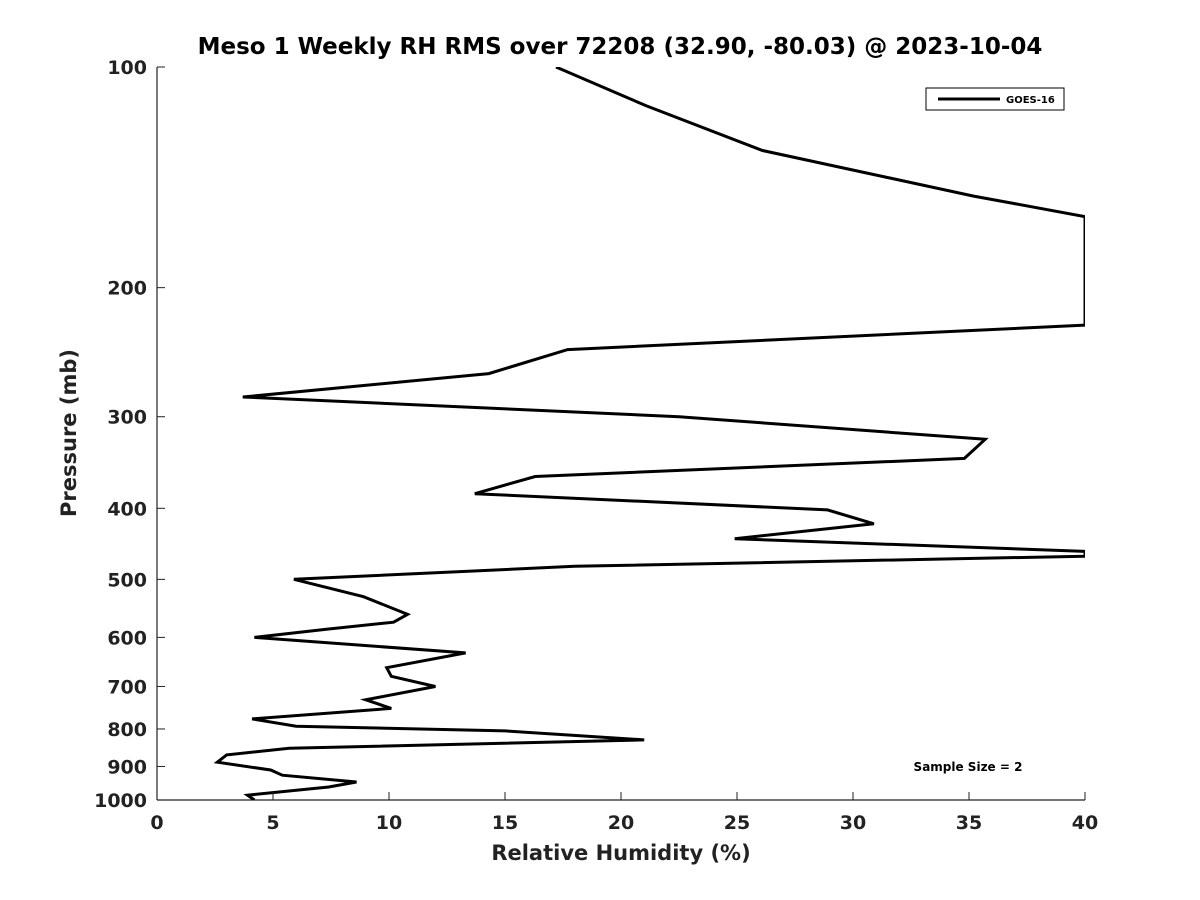 This screenshot has width=1200, height=900. What do you see at coordinates (1085, 823) in the screenshot?
I see `x-tick-label: 40` at bounding box center [1085, 823].